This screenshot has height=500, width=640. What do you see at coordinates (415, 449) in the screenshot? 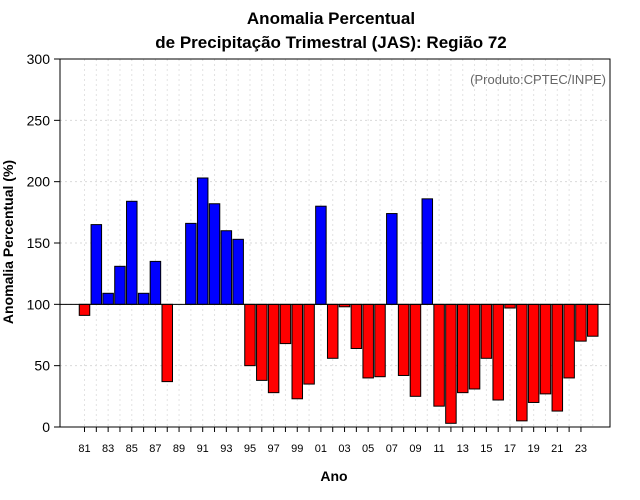
I see `x-tick-label: 09` at bounding box center [415, 449].